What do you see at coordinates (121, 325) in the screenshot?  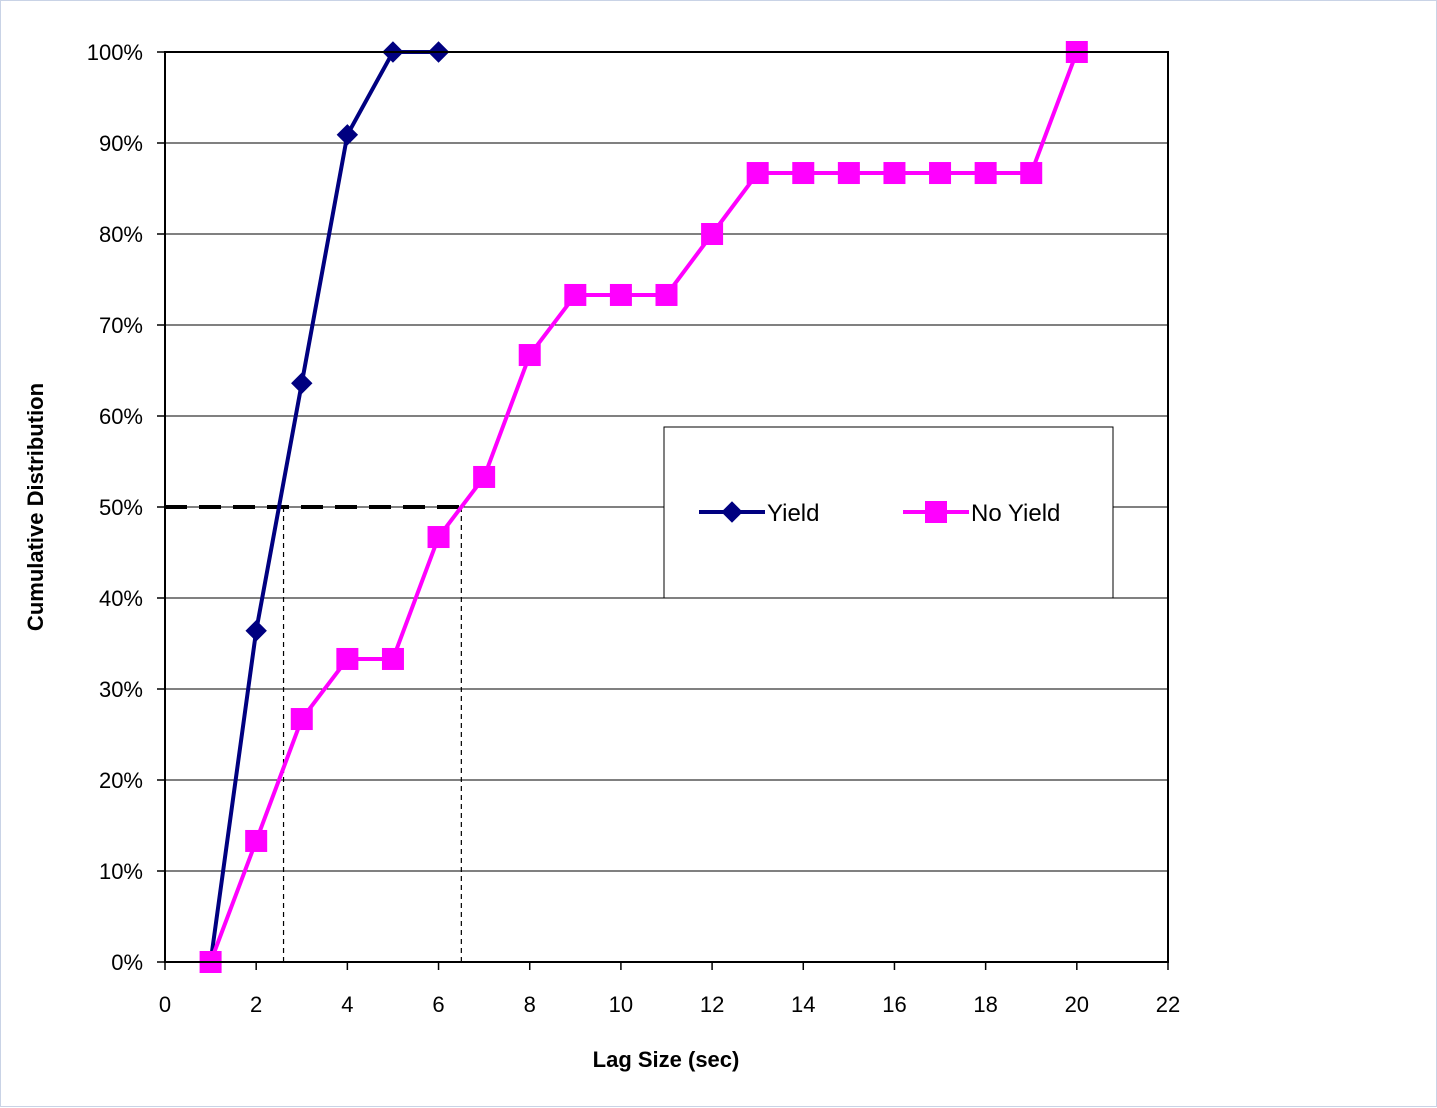 I see `y-tick-label: 70%` at bounding box center [121, 325].